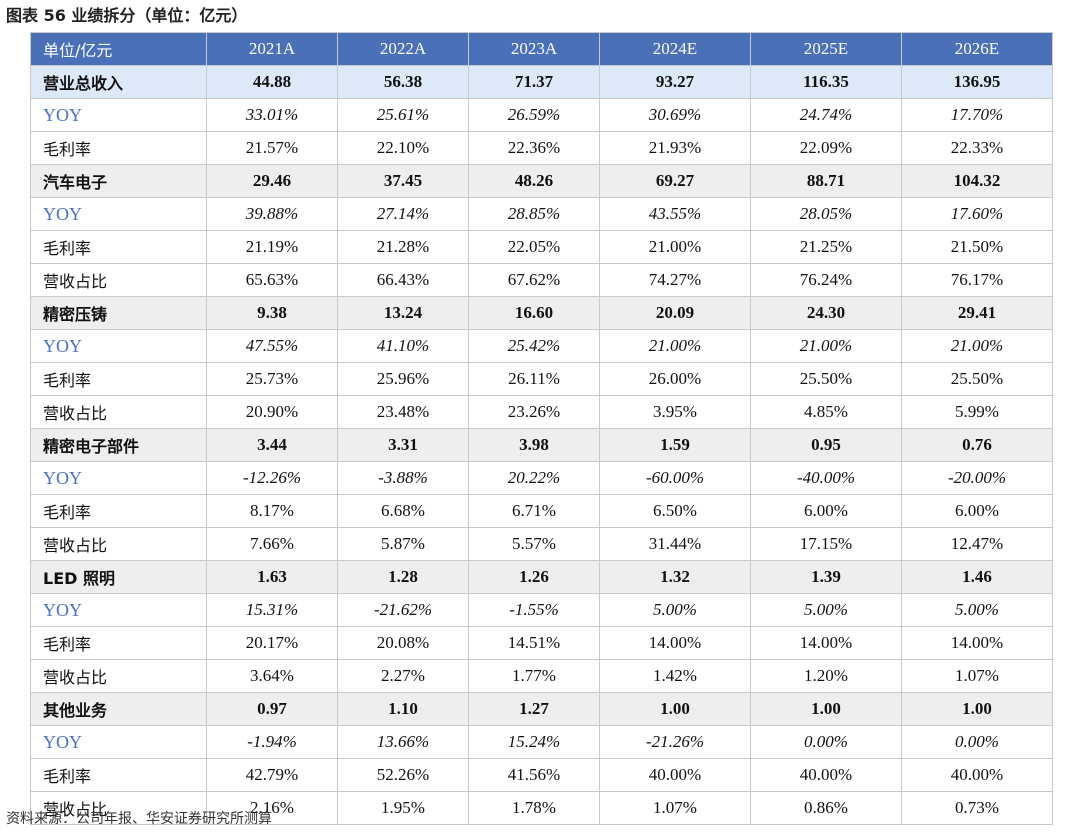 The image size is (1080, 832). Describe the element at coordinates (118, 82) in the screenshot. I see `row-label: 营业总收入` at that location.